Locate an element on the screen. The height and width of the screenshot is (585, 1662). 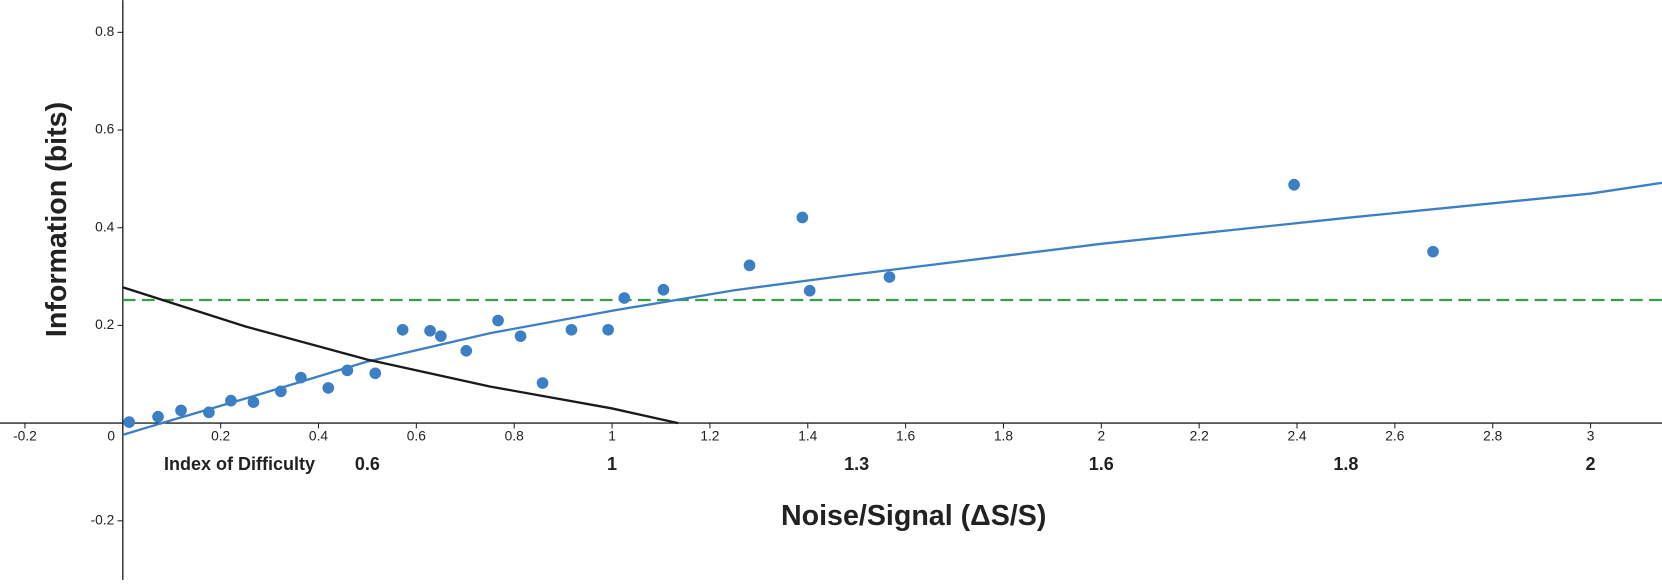
x-tick-label: 3 is located at coordinates (1591, 436).